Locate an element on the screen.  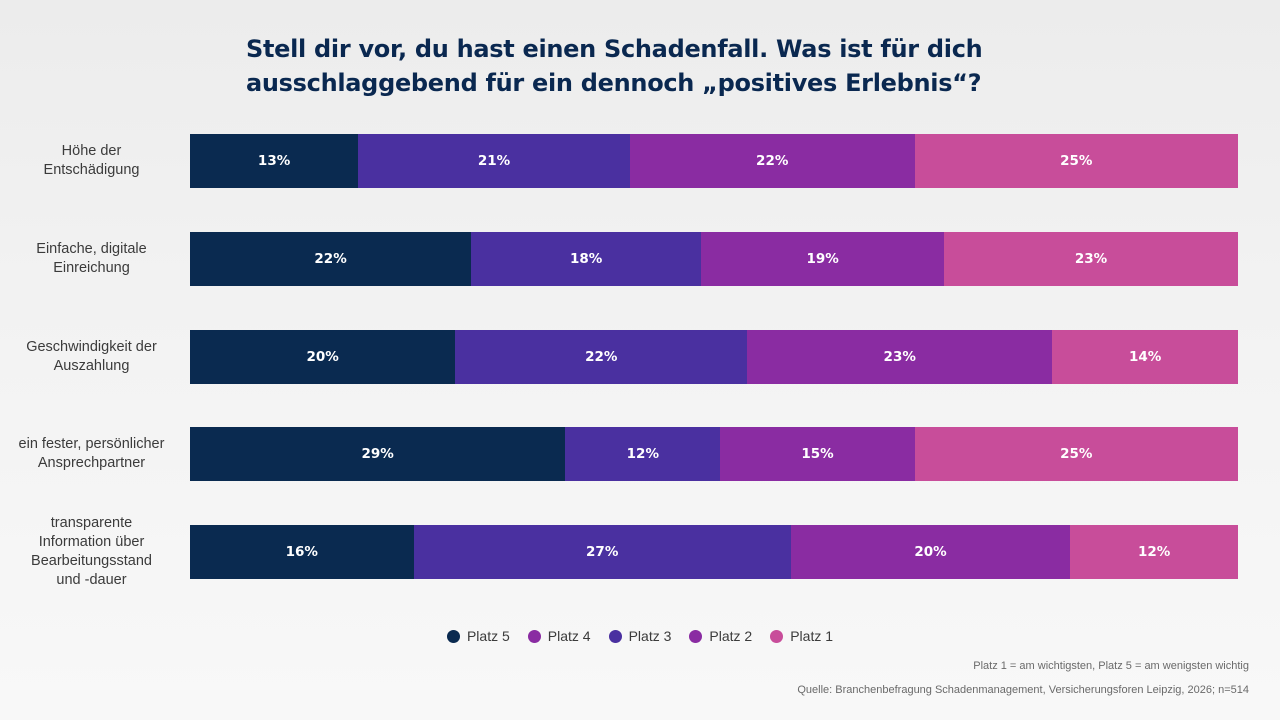
bar-segment: 14% is located at coordinates (1145, 357).